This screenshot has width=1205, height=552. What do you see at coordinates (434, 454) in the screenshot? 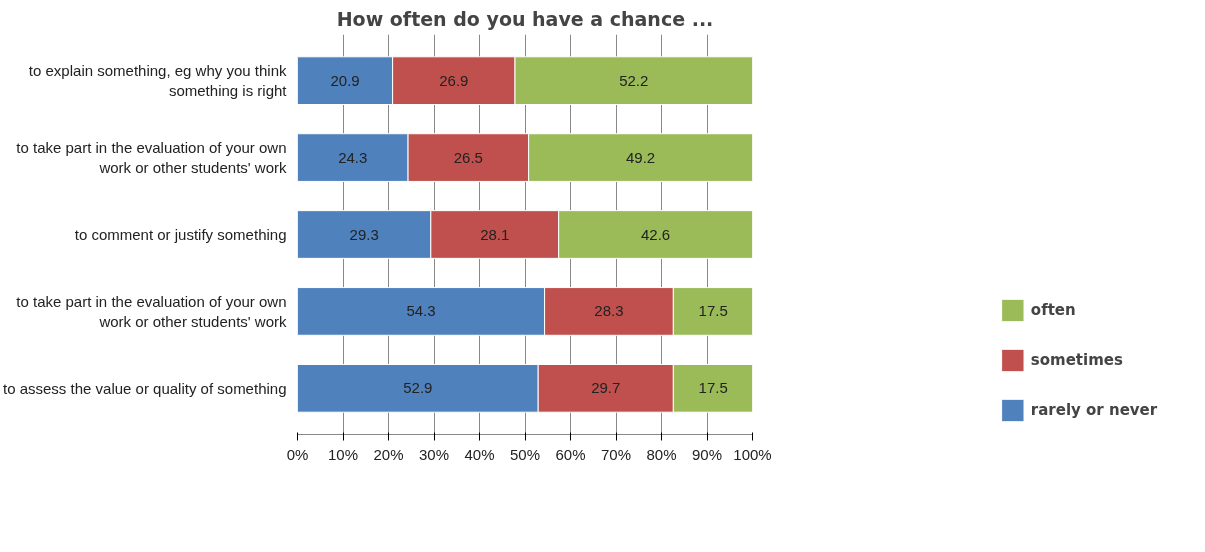
I see `x-tick-label: 30%` at bounding box center [434, 454].